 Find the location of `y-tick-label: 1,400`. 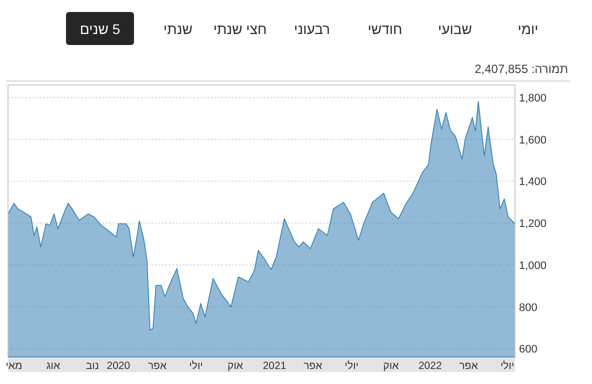

y-tick-label: 1,400 is located at coordinates (533, 182).